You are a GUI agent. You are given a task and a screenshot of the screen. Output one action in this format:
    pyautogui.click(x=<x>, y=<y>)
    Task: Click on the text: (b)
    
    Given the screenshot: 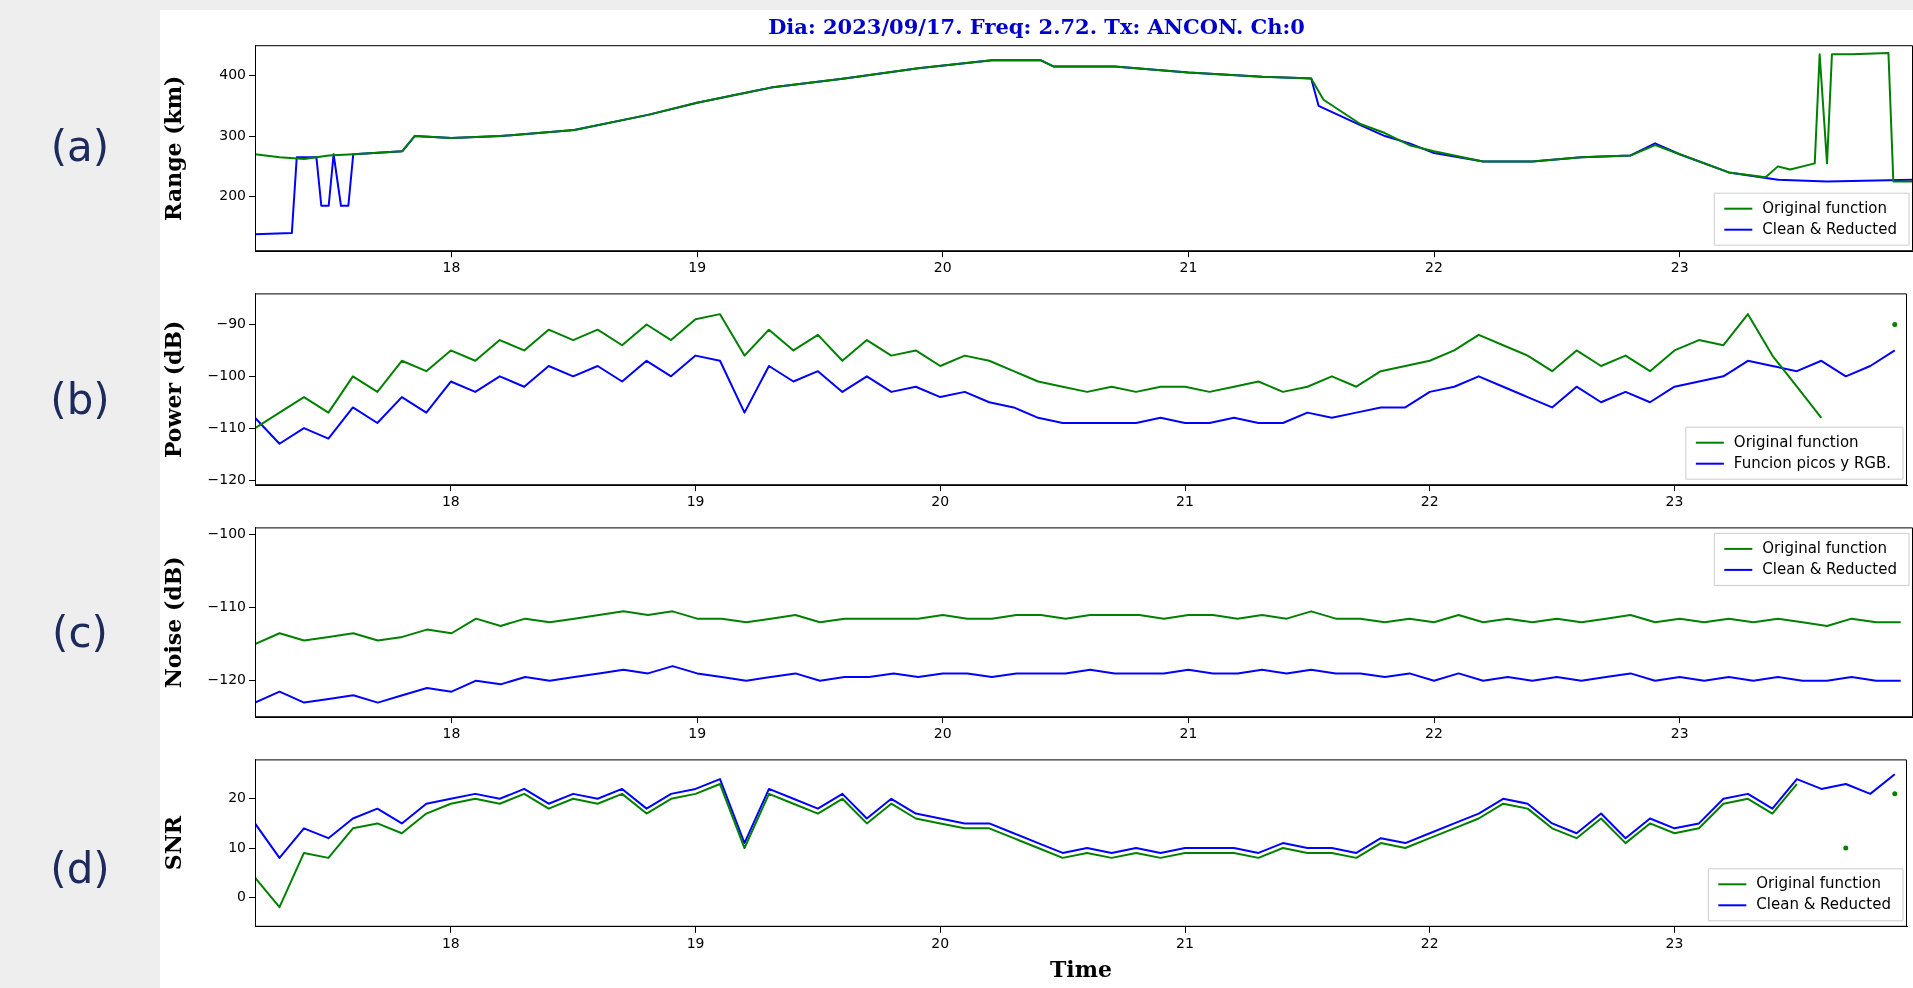 What is the action you would take?
    pyautogui.click(x=80, y=399)
    